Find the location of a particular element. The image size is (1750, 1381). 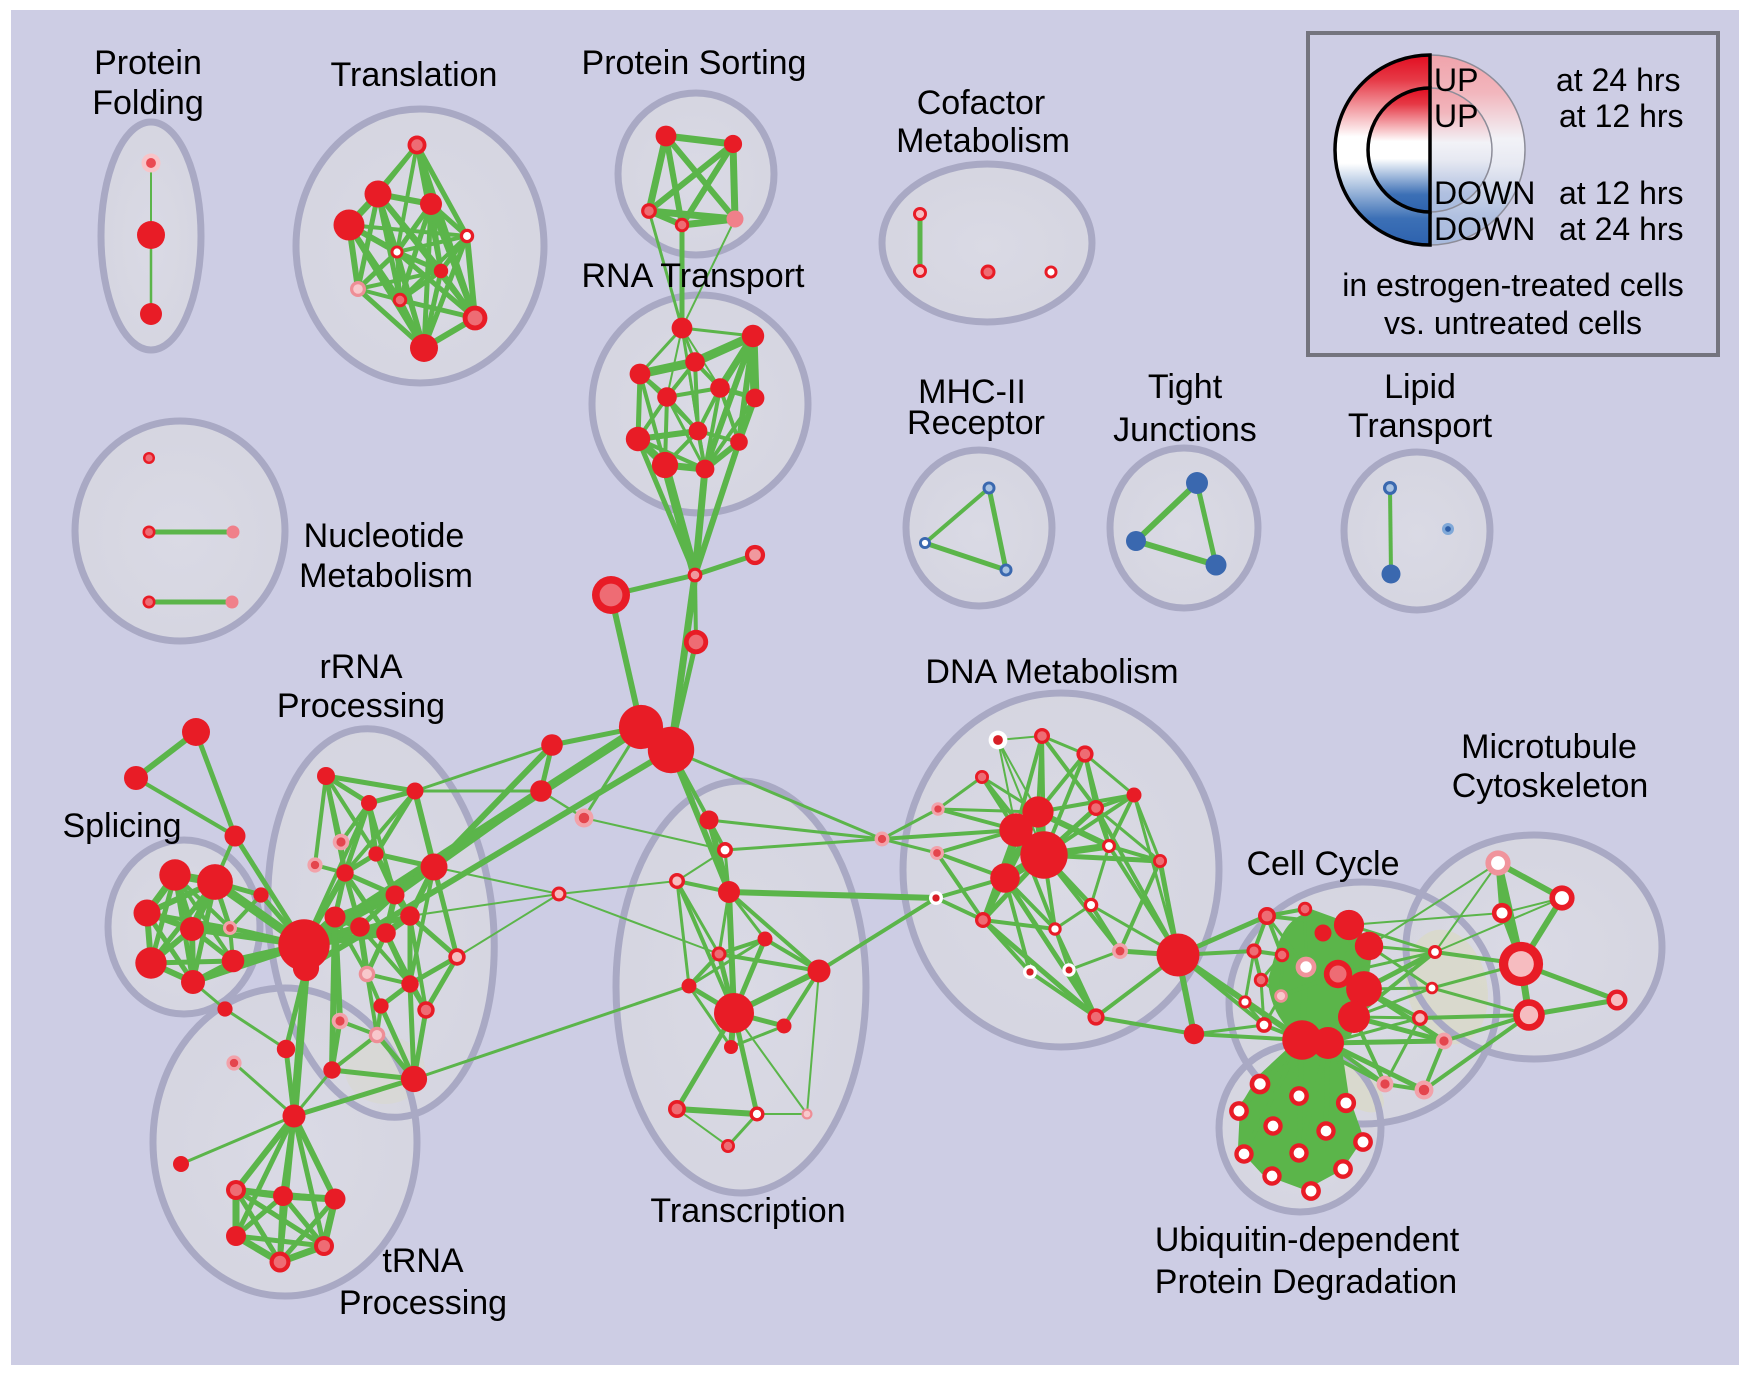

svg-text: Nucleotide is located at coordinates (384, 536).